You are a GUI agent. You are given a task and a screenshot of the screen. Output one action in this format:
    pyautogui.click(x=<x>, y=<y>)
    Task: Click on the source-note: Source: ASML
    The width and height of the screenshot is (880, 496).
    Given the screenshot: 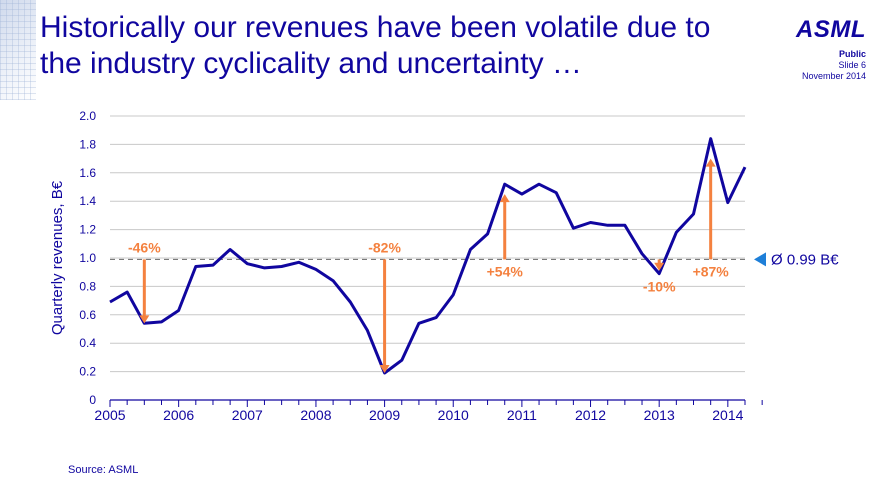 What is the action you would take?
    pyautogui.click(x=103, y=470)
    